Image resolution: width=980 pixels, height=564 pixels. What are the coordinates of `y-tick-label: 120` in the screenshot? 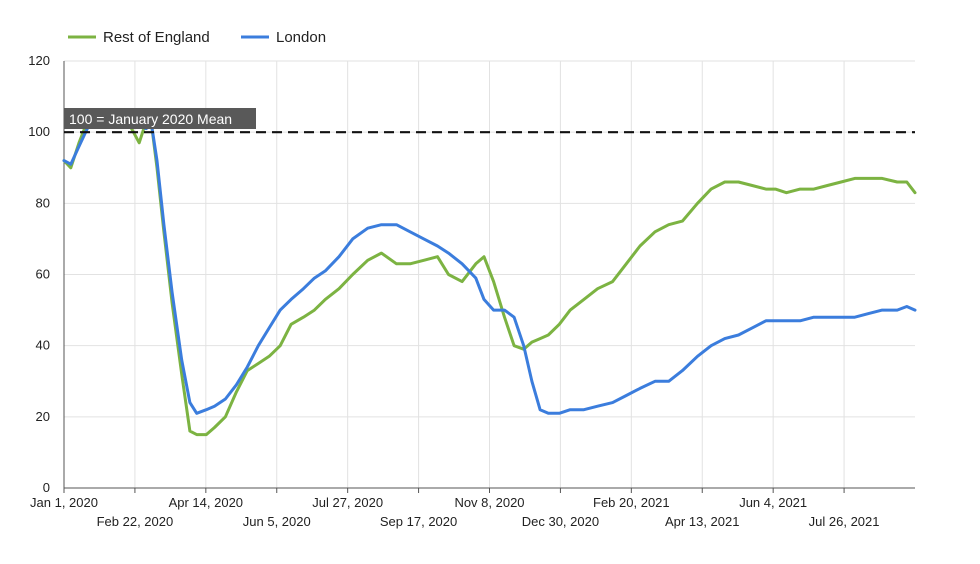 It's located at (39, 60).